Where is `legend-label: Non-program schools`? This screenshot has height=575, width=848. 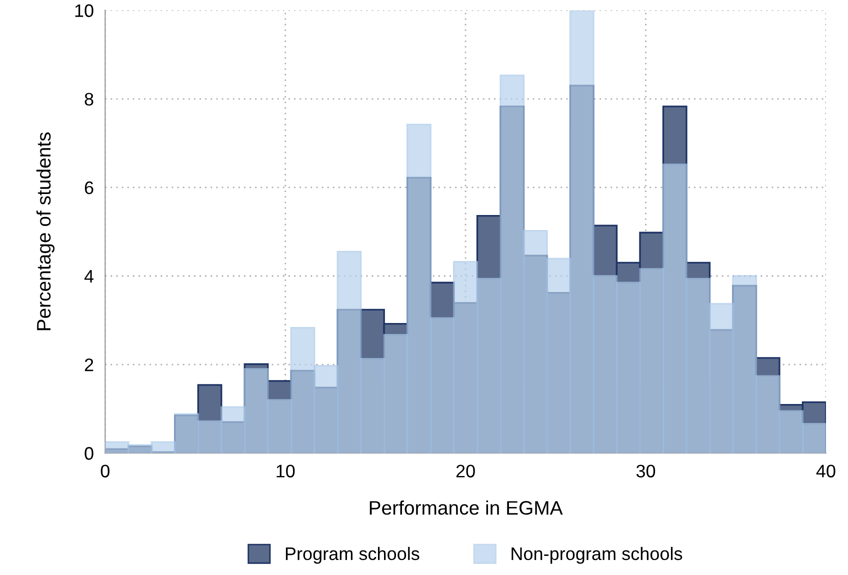
legend-label: Non-program schools is located at coordinates (597, 555).